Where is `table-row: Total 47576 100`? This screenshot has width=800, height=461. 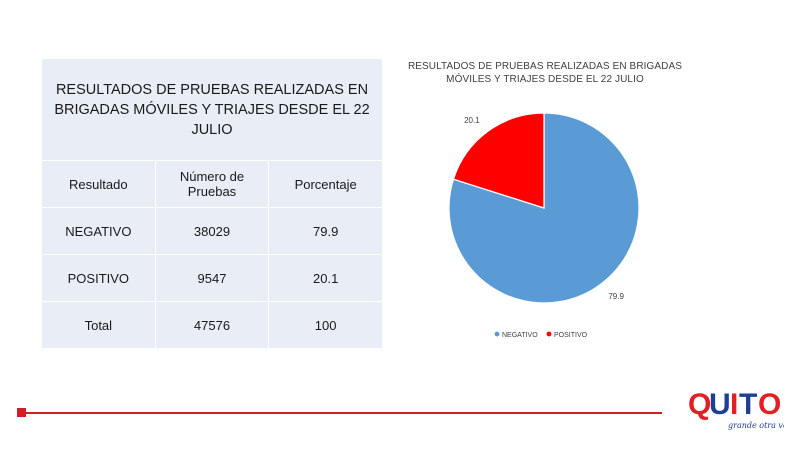
table-row: Total 47576 100 is located at coordinates (212, 325).